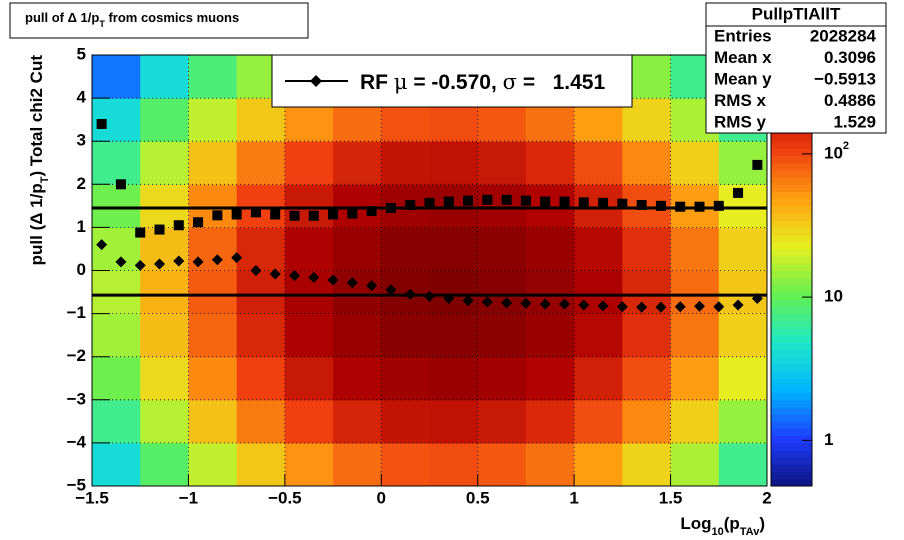 The width and height of the screenshot is (904, 540). What do you see at coordinates (377, 82) in the screenshot?
I see `legend-part: RF` at bounding box center [377, 82].